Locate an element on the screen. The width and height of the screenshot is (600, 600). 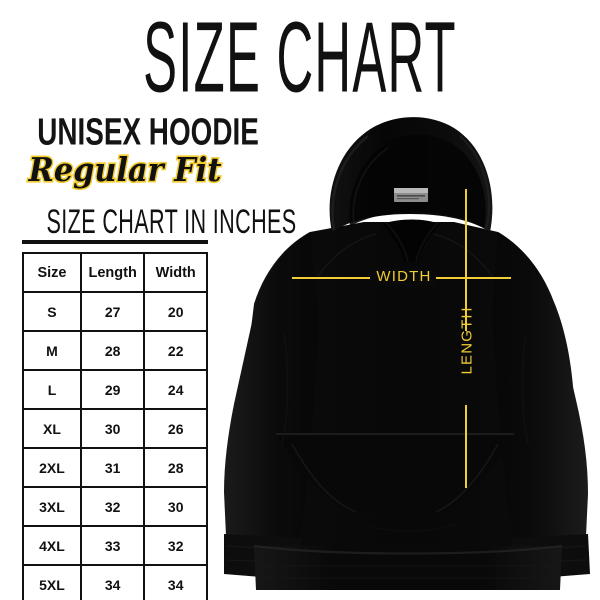
cell-length: 30 is located at coordinates (112, 428).